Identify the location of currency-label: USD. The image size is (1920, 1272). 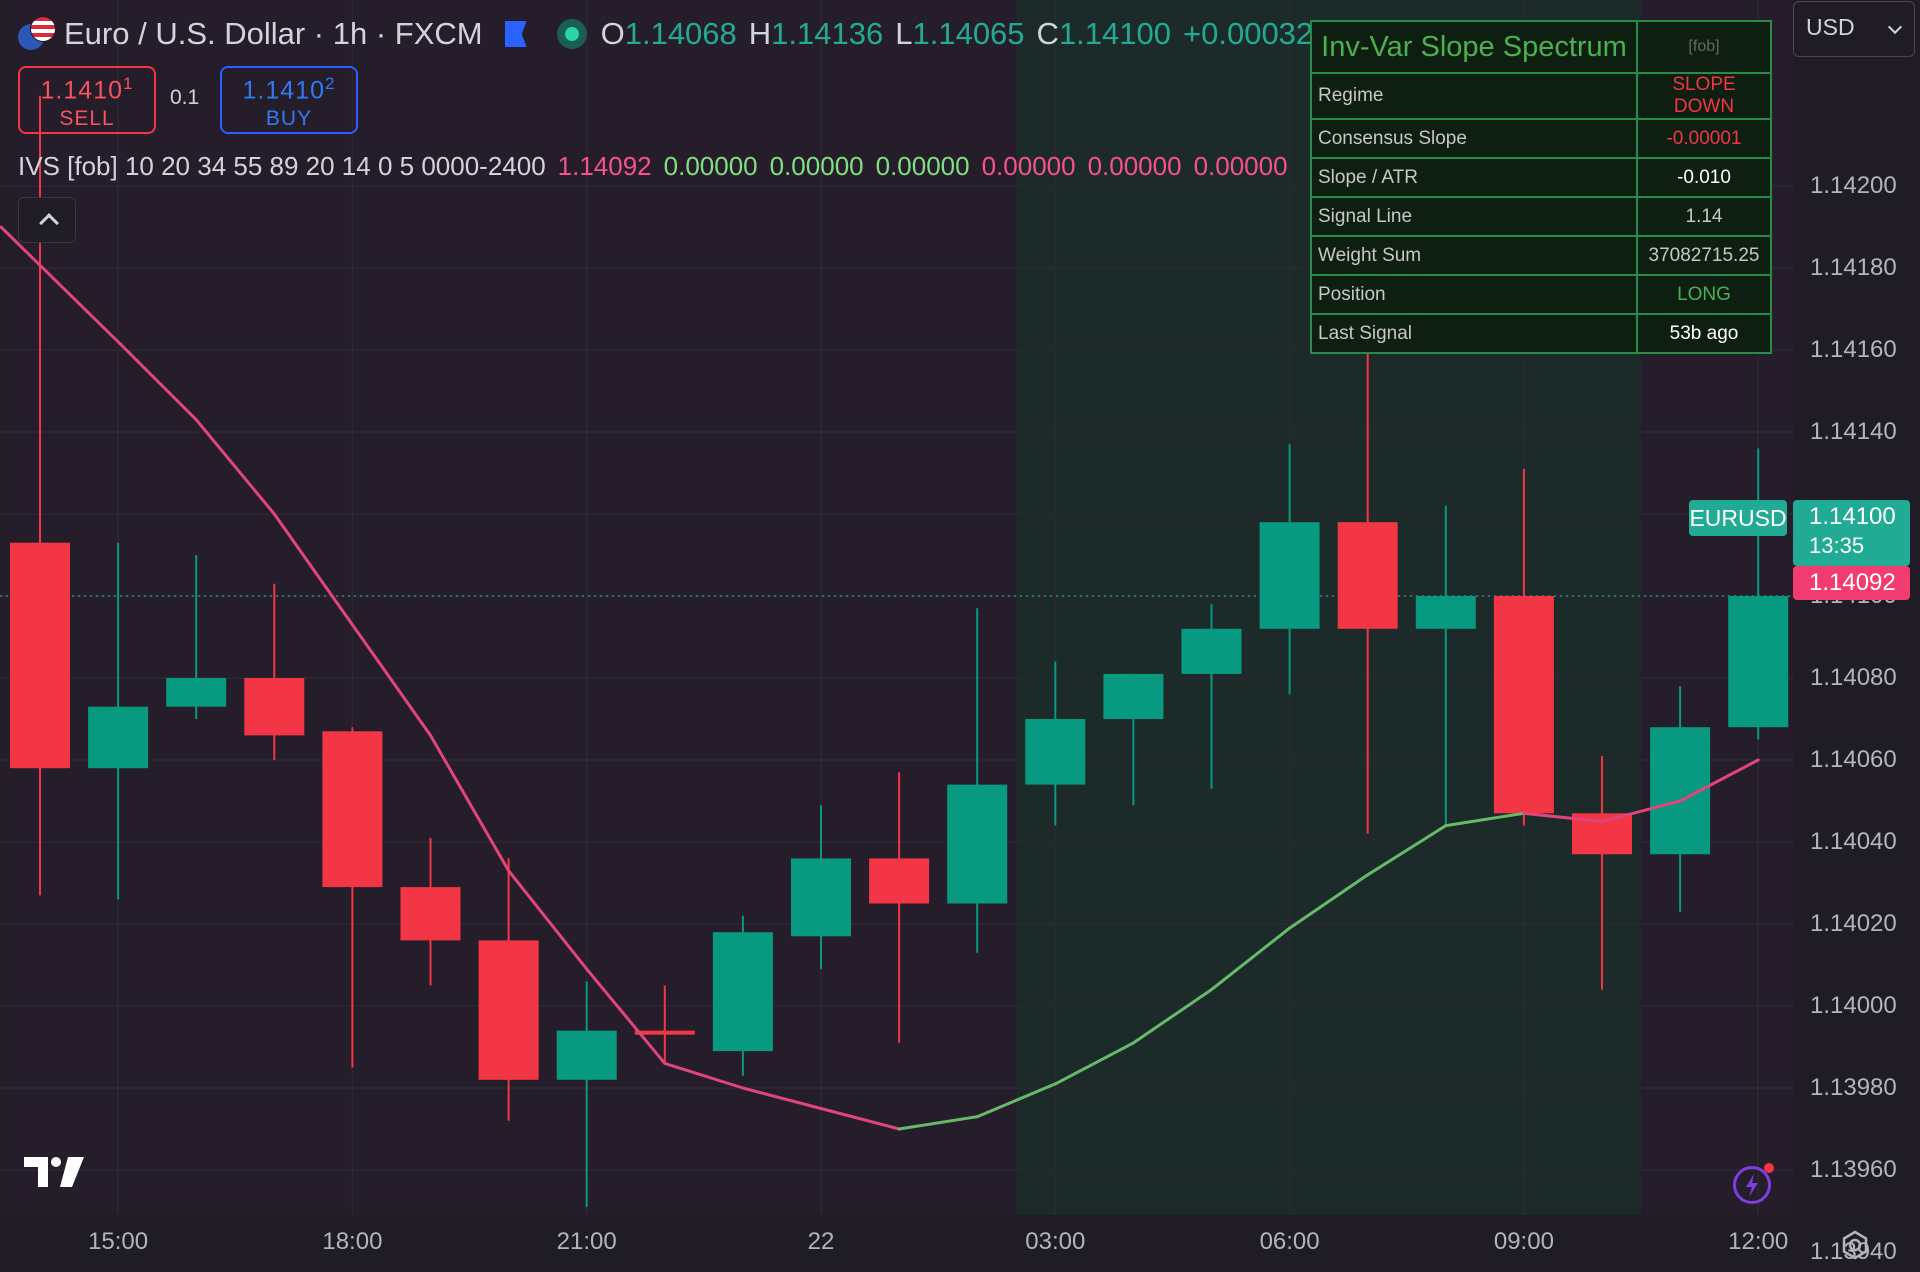
(1830, 27).